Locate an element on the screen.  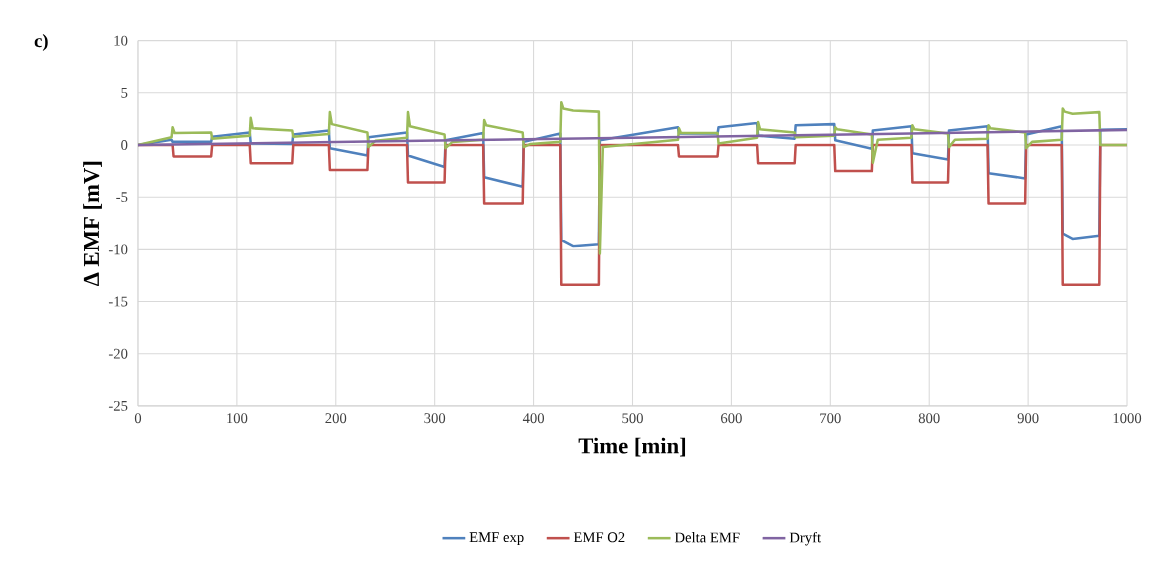
x-tick-label: 700 is located at coordinates (830, 418).